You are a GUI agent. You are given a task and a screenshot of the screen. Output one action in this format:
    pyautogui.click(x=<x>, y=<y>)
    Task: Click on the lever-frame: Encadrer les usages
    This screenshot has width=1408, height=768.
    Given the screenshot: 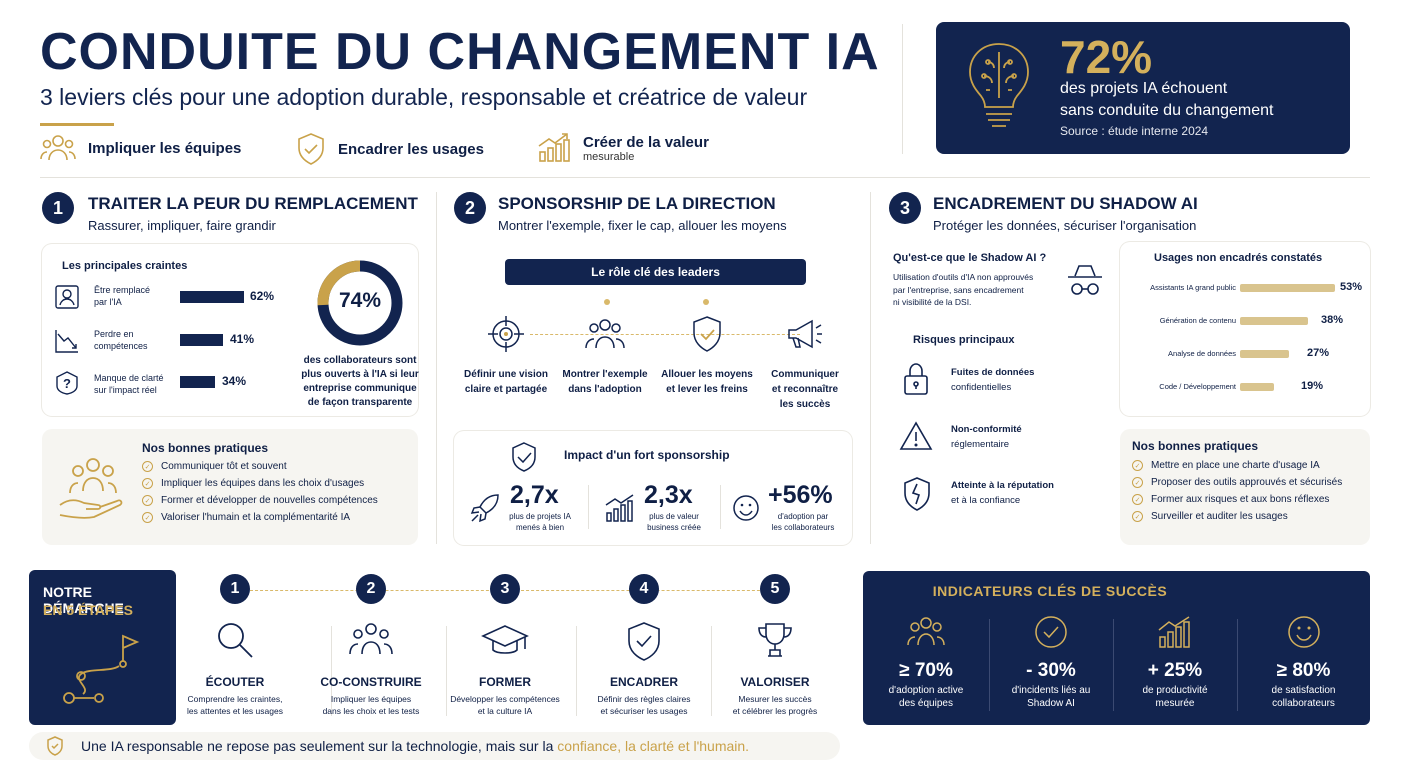 What is the action you would take?
    pyautogui.click(x=390, y=149)
    